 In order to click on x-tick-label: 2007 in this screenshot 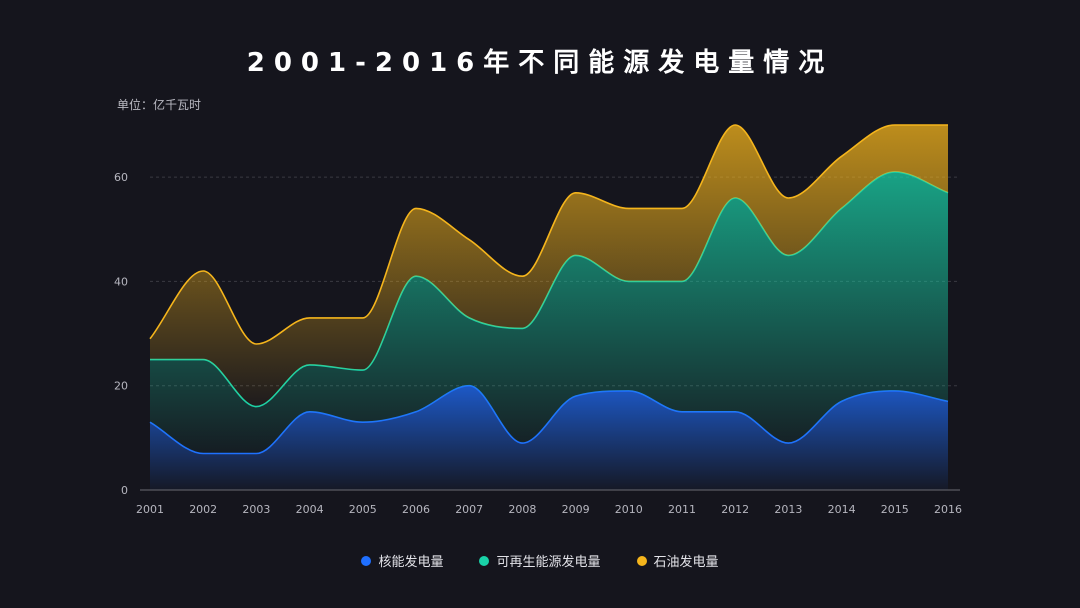, I will do `click(469, 509)`.